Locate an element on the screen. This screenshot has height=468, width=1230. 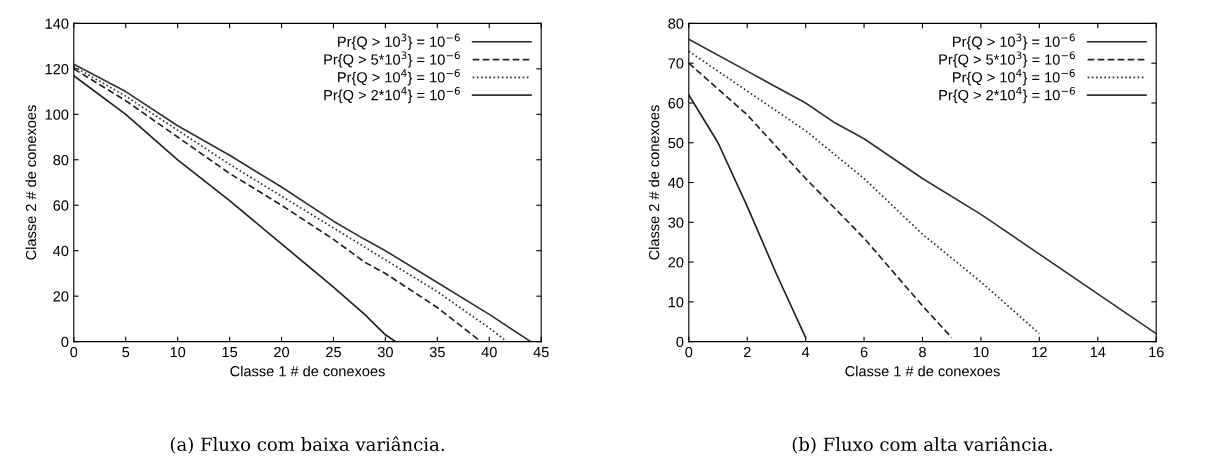
text: (a) Fluxo com baixa variância. is located at coordinates (307, 445).